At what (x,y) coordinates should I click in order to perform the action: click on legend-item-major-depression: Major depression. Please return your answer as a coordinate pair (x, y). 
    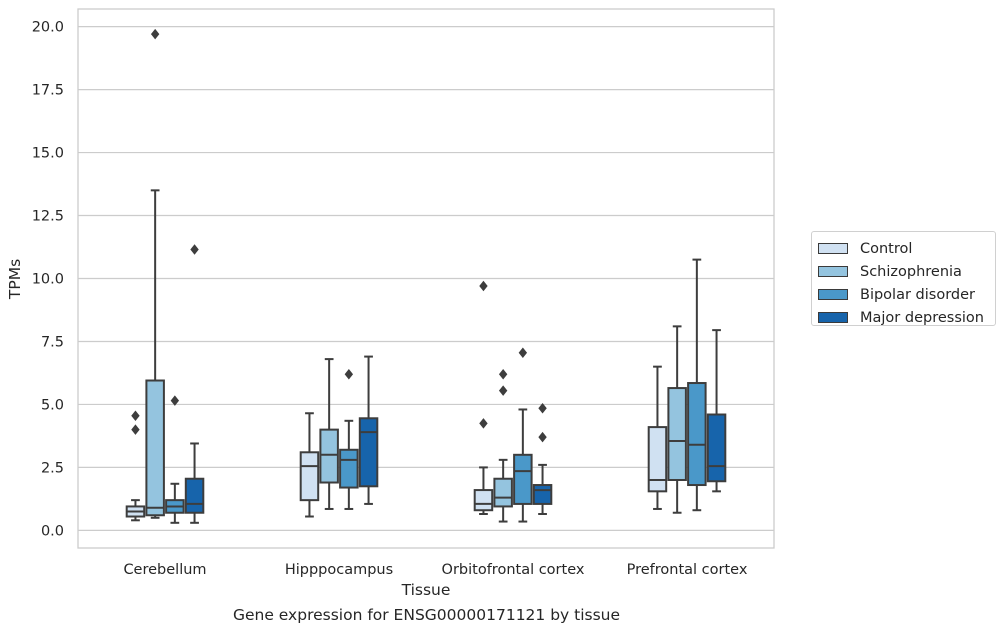
    Looking at the image, I should click on (903, 317).